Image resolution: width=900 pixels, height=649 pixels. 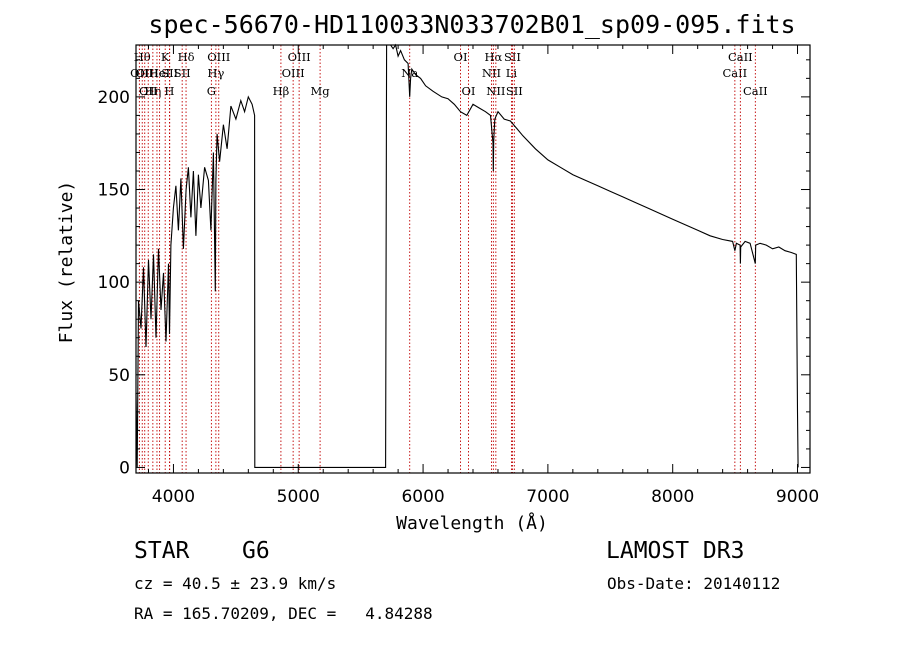 What do you see at coordinates (162, 551) in the screenshot?
I see `object-class: STAR` at bounding box center [162, 551].